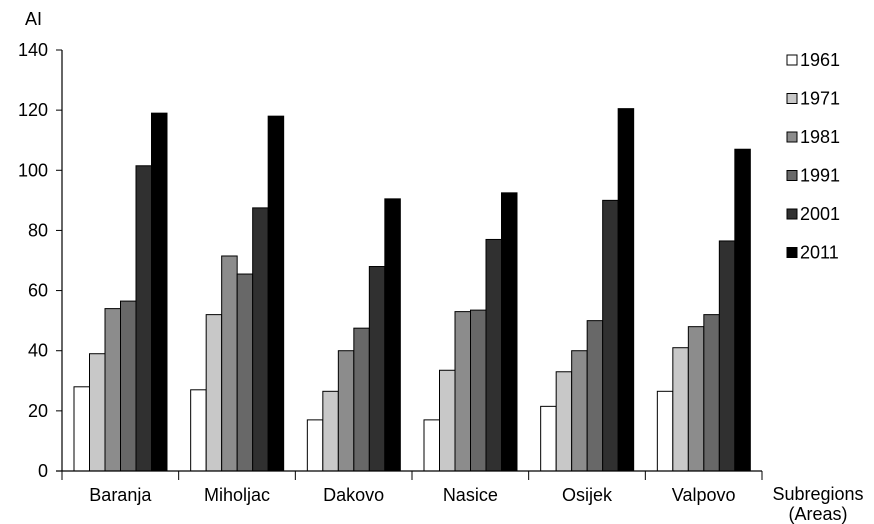 Image resolution: width=874 pixels, height=524 pixels. Describe the element at coordinates (665, 431) in the screenshot. I see `bar-1961-valpovo` at that location.